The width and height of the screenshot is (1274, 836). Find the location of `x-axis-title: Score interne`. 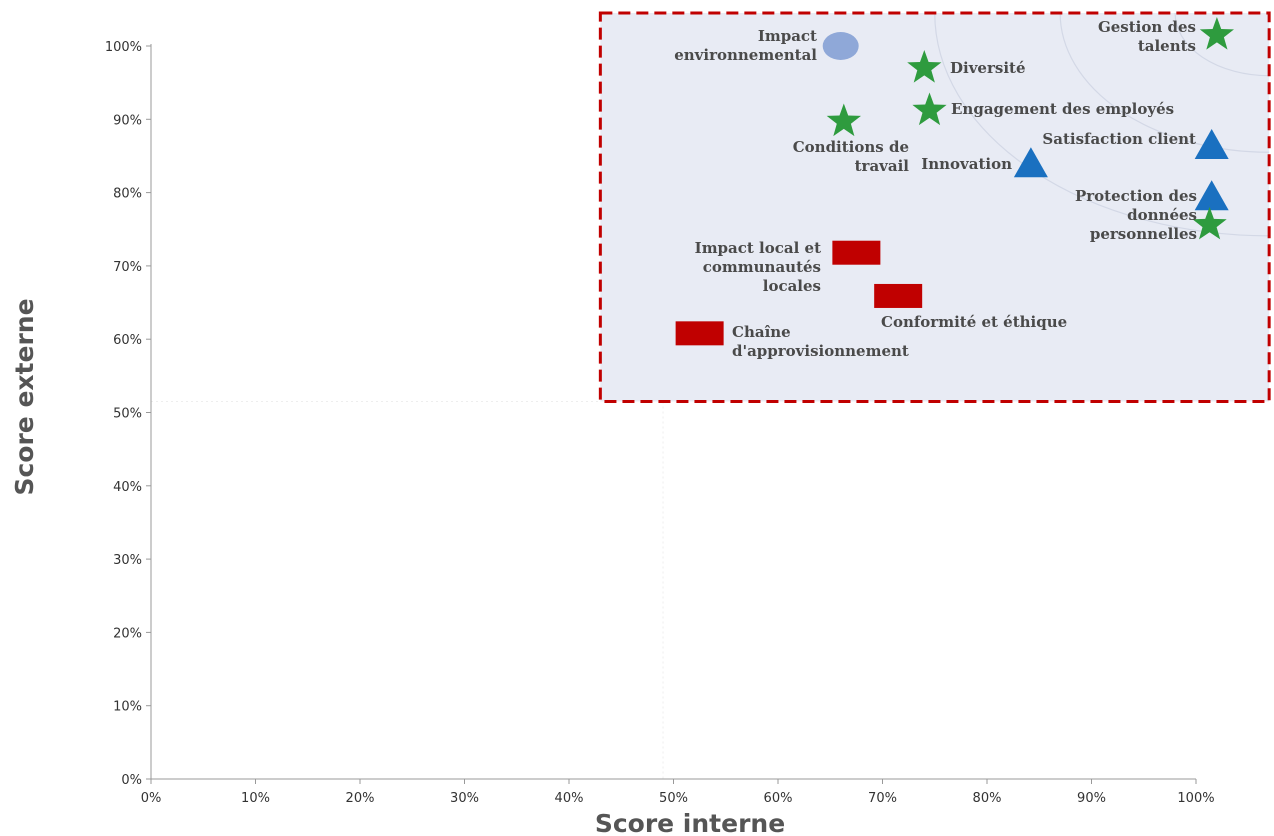

x-axis-title: Score interne is located at coordinates (690, 822).